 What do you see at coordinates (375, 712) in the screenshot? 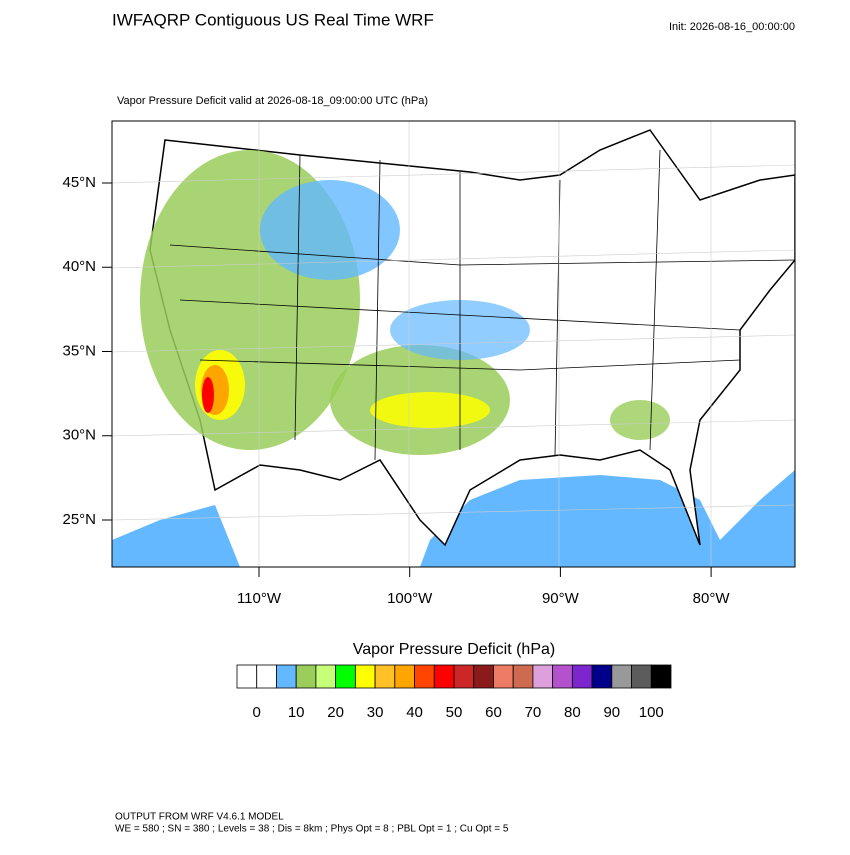
I see `colorbar-label: 30` at bounding box center [375, 712].